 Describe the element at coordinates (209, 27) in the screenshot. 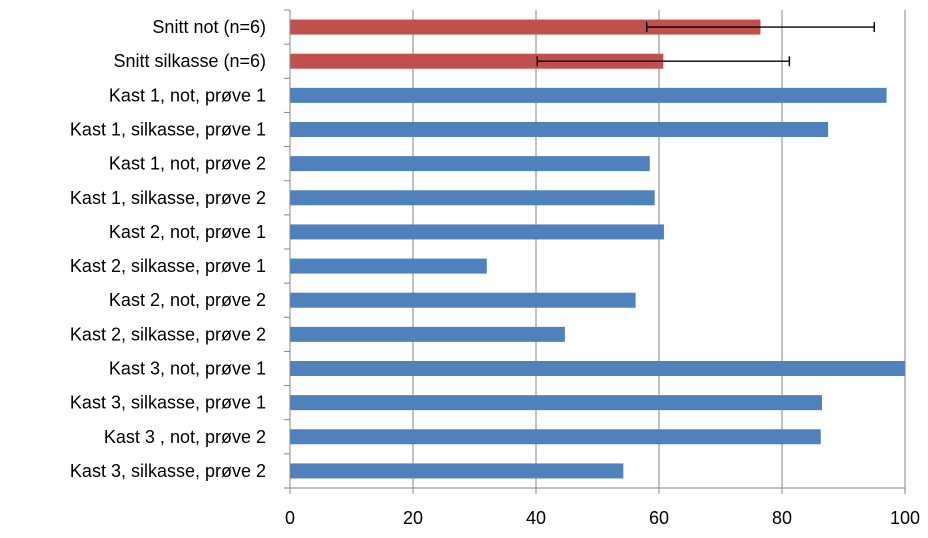

I see `category-label-0: Snitt not (n=6)` at that location.